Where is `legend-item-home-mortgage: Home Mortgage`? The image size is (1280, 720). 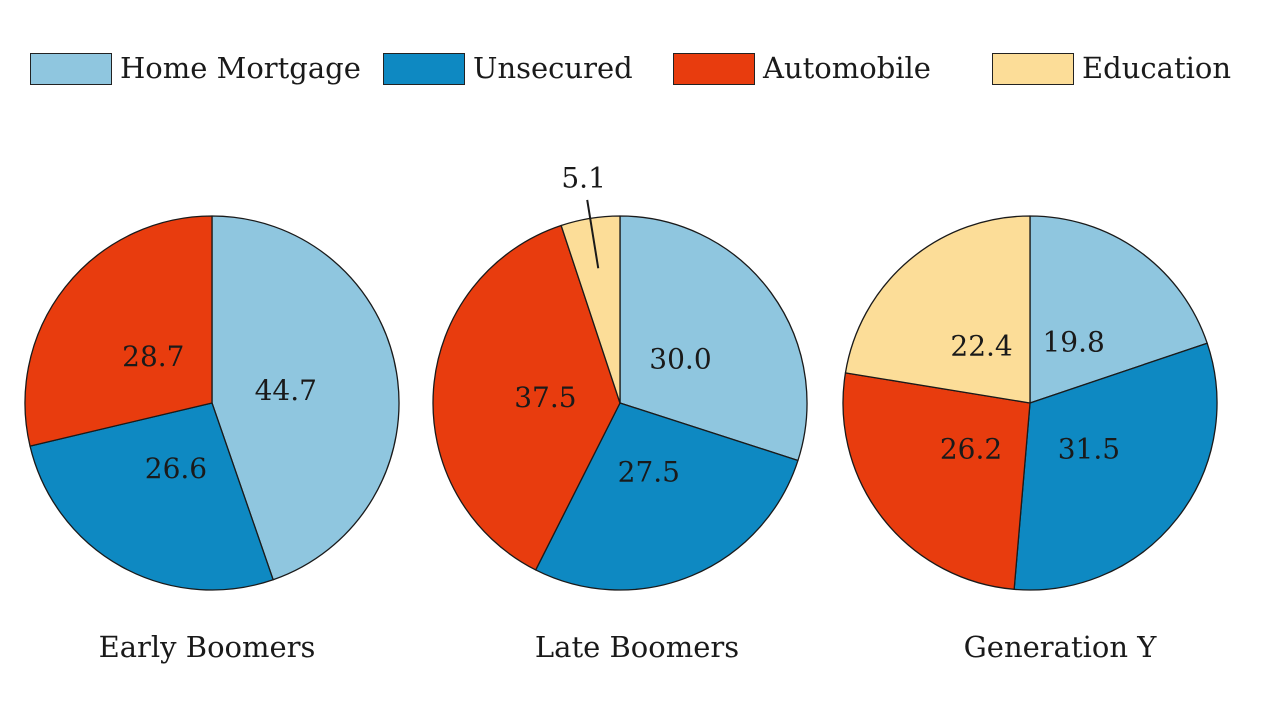
legend-item-home-mortgage: Home Mortgage is located at coordinates (195, 68).